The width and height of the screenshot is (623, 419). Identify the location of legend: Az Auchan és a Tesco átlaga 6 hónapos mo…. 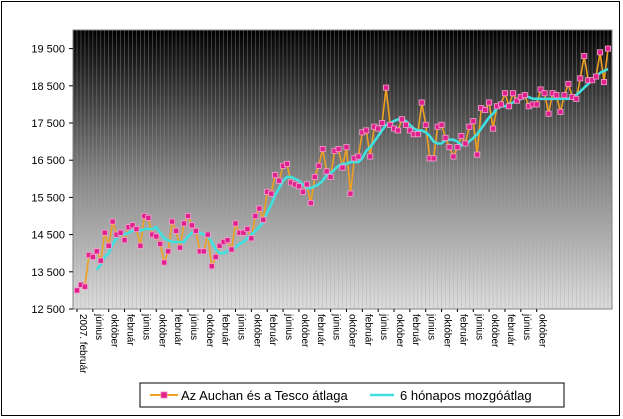
(352, 395).